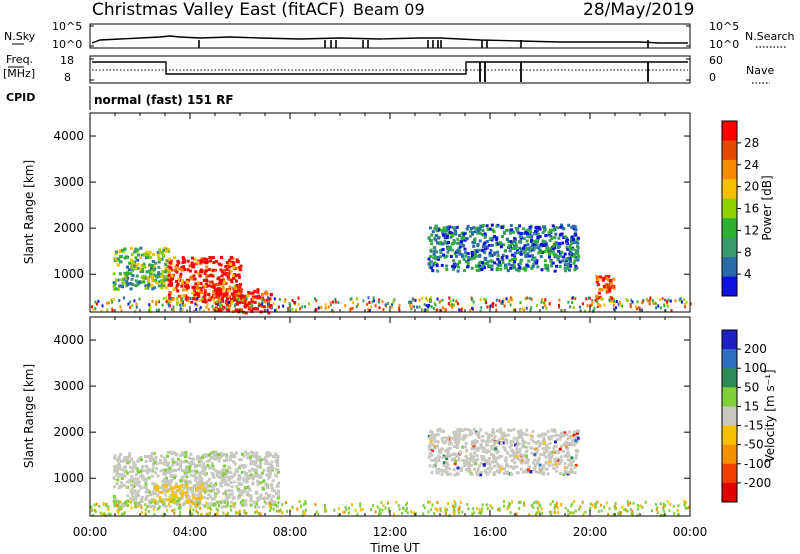 The width and height of the screenshot is (800, 554). What do you see at coordinates (68, 182) in the screenshot?
I see `y-tick-label: 3000` at bounding box center [68, 182].